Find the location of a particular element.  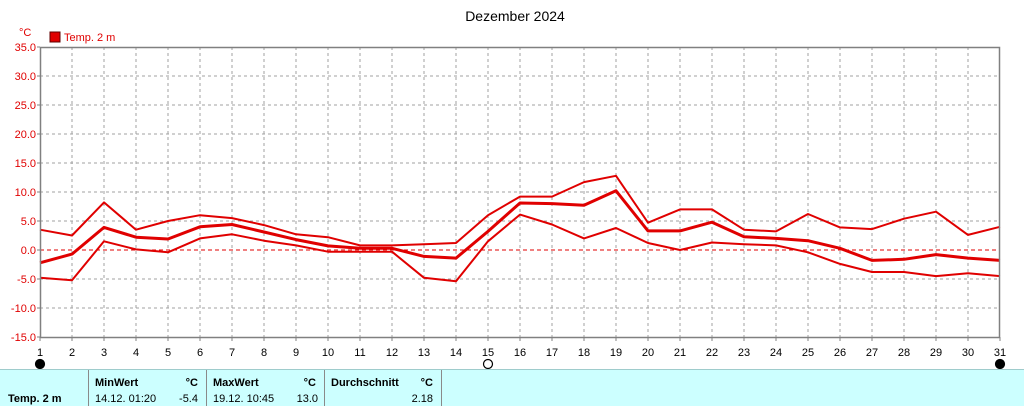

x-tick-label: 1 is located at coordinates (40, 353).